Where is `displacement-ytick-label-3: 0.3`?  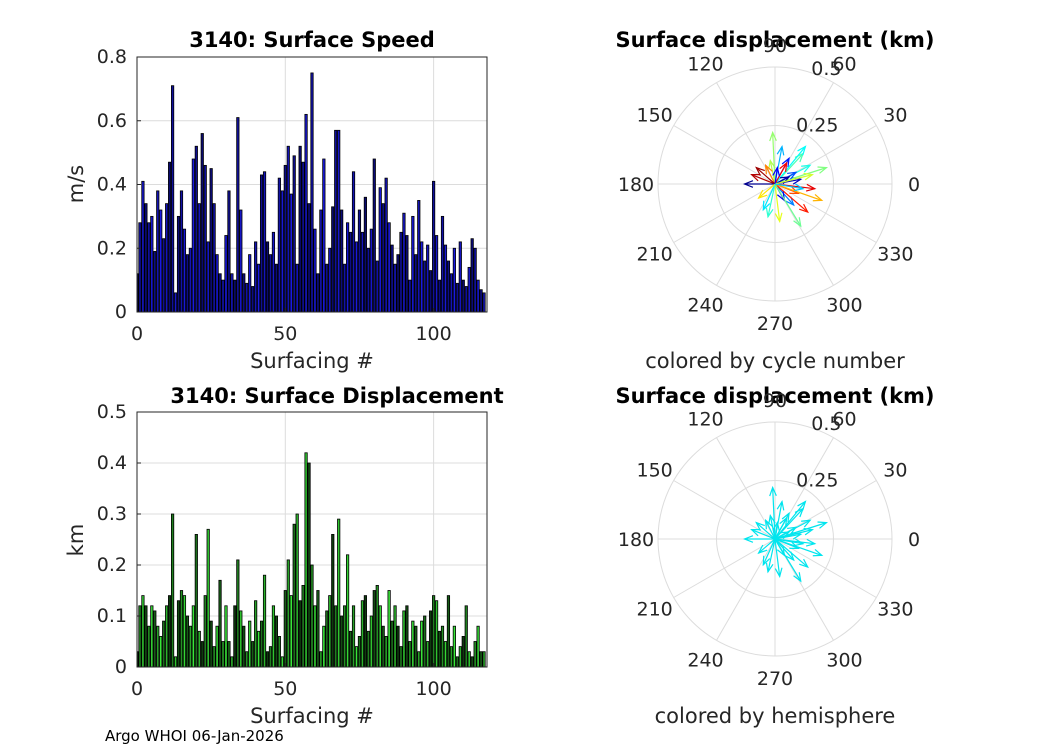 displacement-ytick-label-3: 0.3 is located at coordinates (112, 514).